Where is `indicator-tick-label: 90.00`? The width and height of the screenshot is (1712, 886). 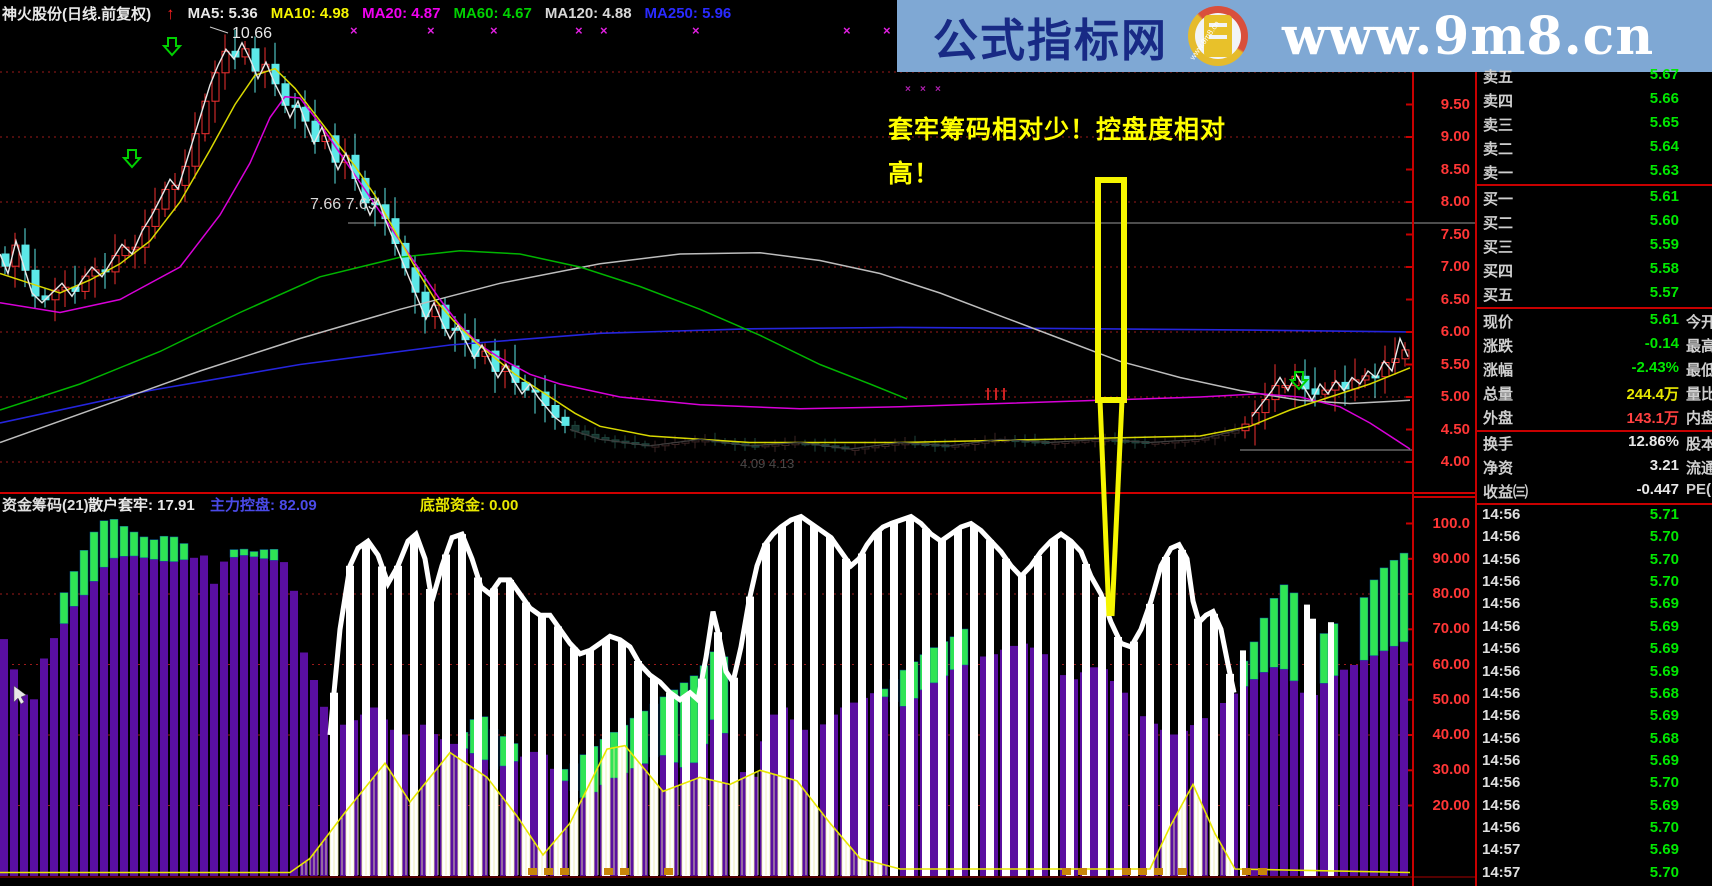 indicator-tick-label: 90.00 is located at coordinates (1451, 558).